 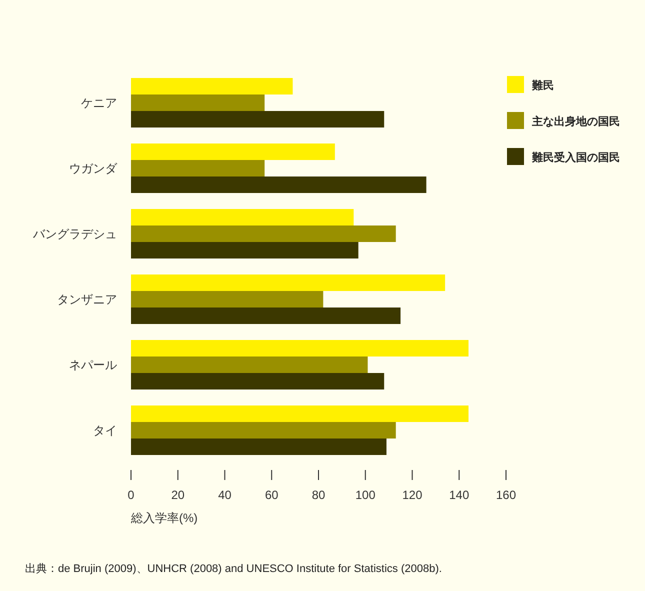 What do you see at coordinates (74, 233) in the screenshot?
I see `y-tick-label: バングラデシュ` at bounding box center [74, 233].